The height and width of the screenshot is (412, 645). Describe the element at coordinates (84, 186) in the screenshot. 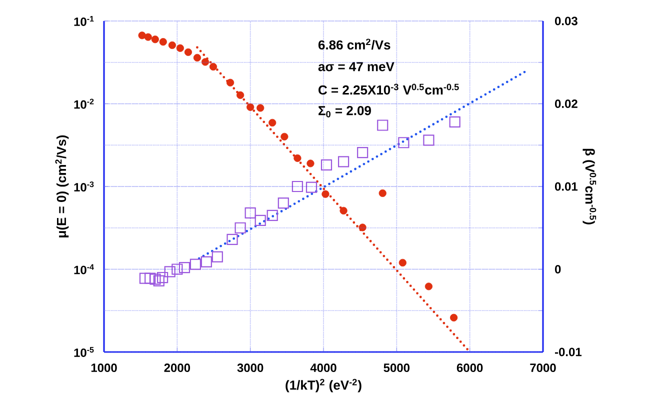

I see `y-tick-label: 10$^{-3}$` at that location.